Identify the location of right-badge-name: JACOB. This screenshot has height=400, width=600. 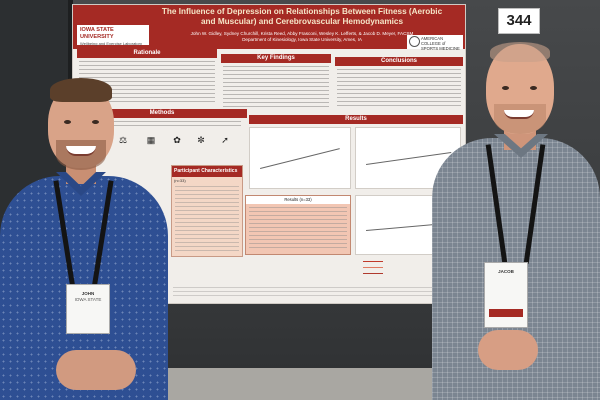
(506, 271).